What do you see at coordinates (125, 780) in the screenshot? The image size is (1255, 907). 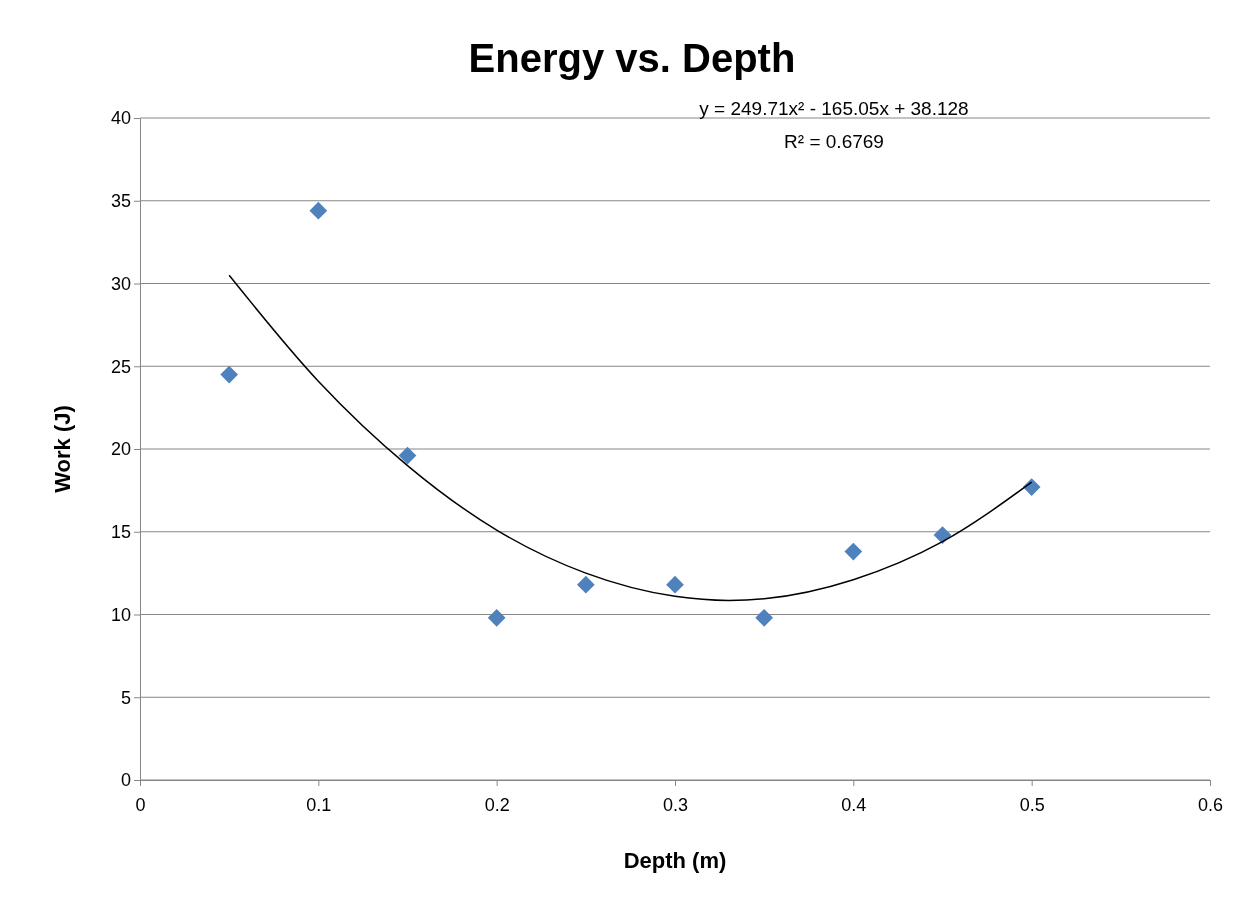 I see `y-tick-label: 0` at bounding box center [125, 780].